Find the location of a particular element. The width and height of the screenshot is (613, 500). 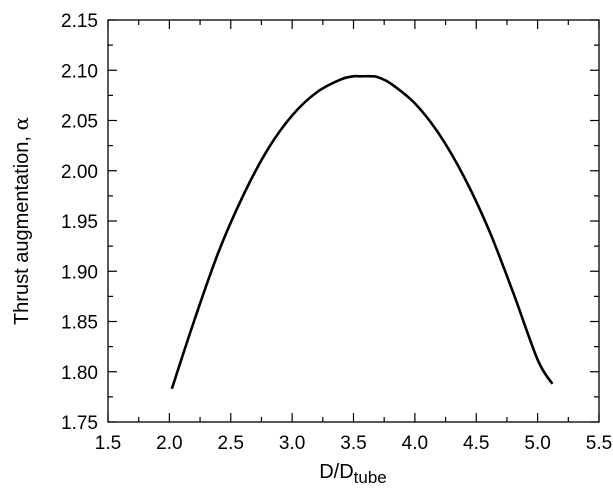

x-tick-label: 4.0 is located at coordinates (415, 443).